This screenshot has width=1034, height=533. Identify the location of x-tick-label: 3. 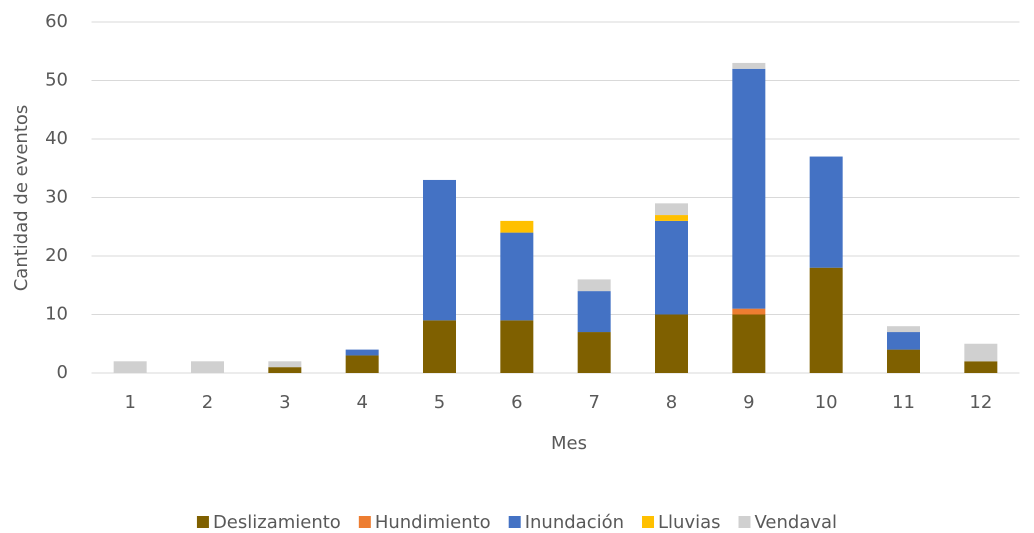
(284, 402).